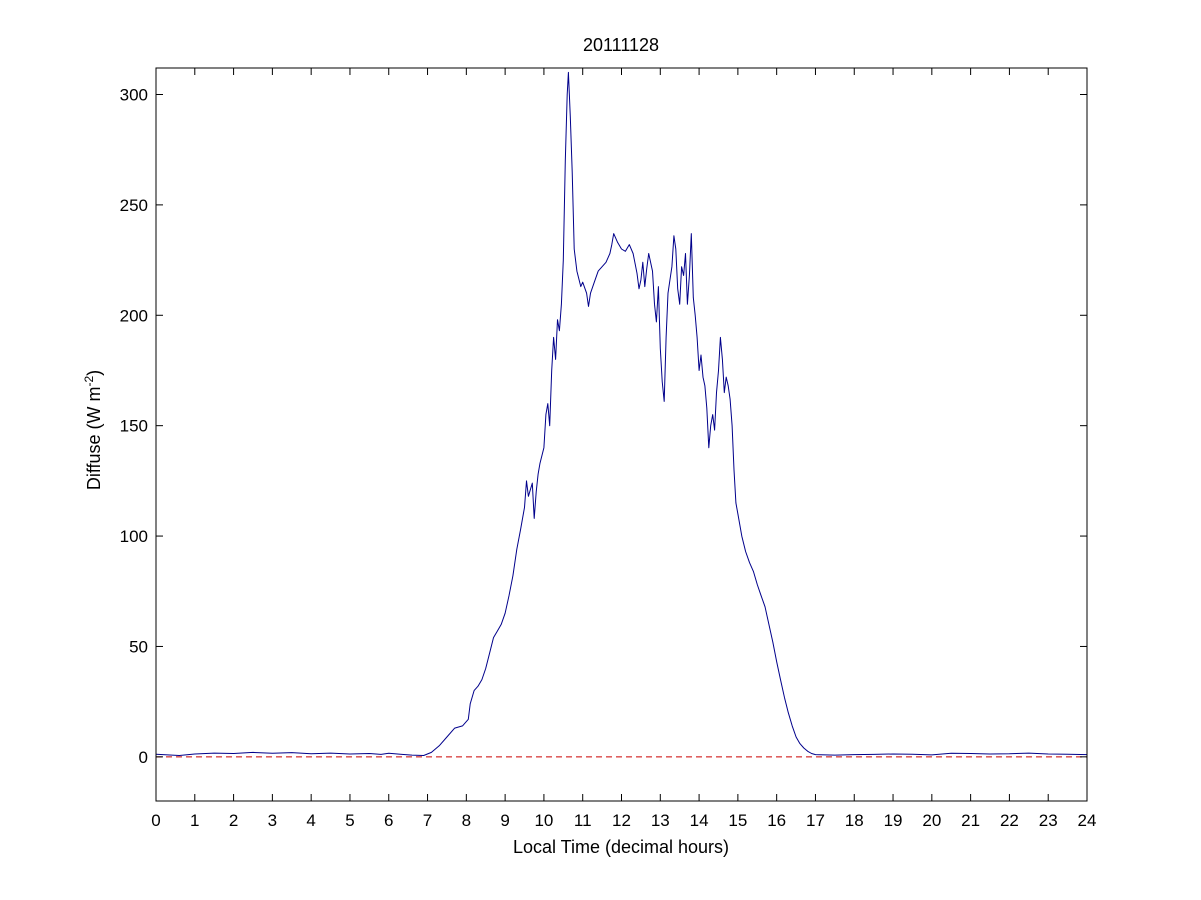 The image size is (1201, 900). What do you see at coordinates (89, 380) in the screenshot?
I see `y-axis-label-superscript: -2` at bounding box center [89, 380].